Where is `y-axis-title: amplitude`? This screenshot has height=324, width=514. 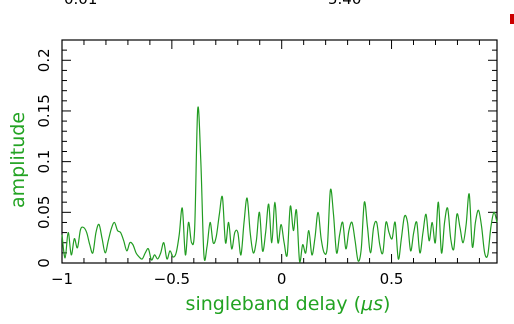 y-axis-title: amplitude is located at coordinates (18, 160).